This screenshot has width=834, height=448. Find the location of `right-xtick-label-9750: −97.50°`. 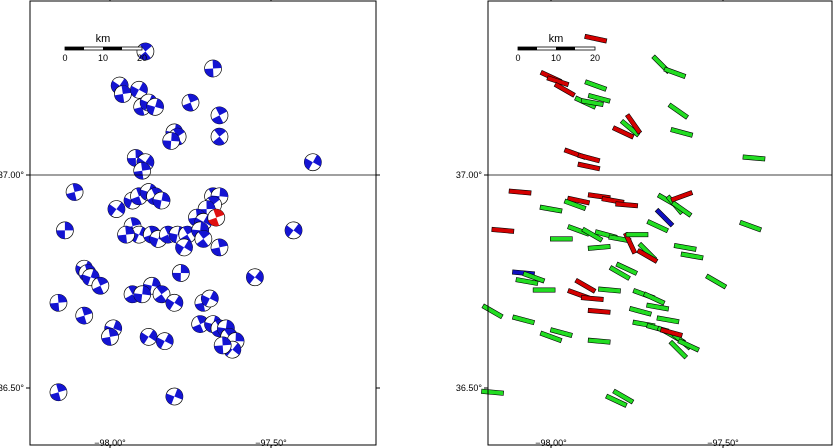

right-xtick-label-9750: −97.50° is located at coordinates (723, 443).